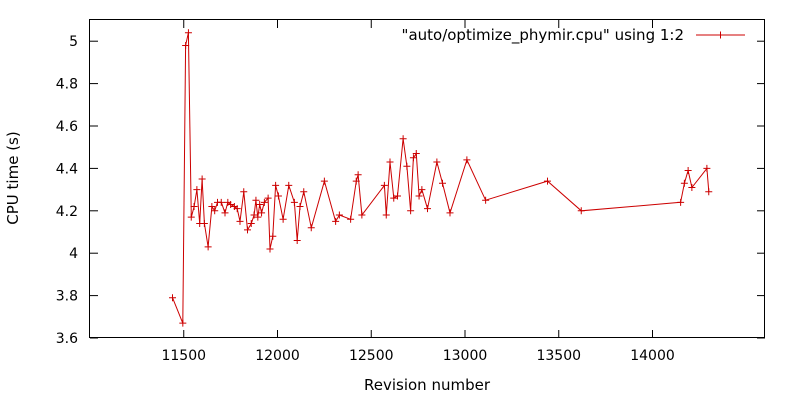 The width and height of the screenshot is (800, 400). What do you see at coordinates (652, 356) in the screenshot?
I see `x-tick-label: 14000` at bounding box center [652, 356].